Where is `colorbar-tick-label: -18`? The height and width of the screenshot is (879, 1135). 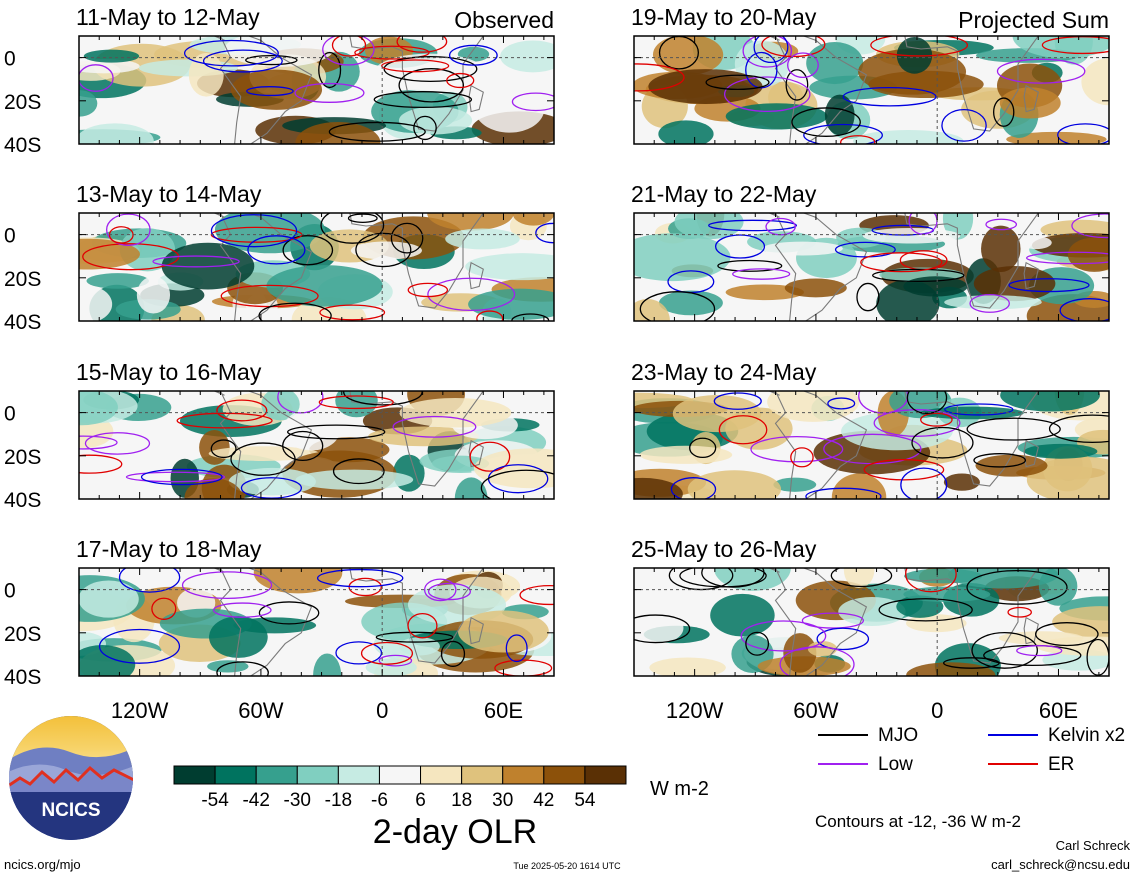 colorbar-tick-label: -18 is located at coordinates (338, 800).